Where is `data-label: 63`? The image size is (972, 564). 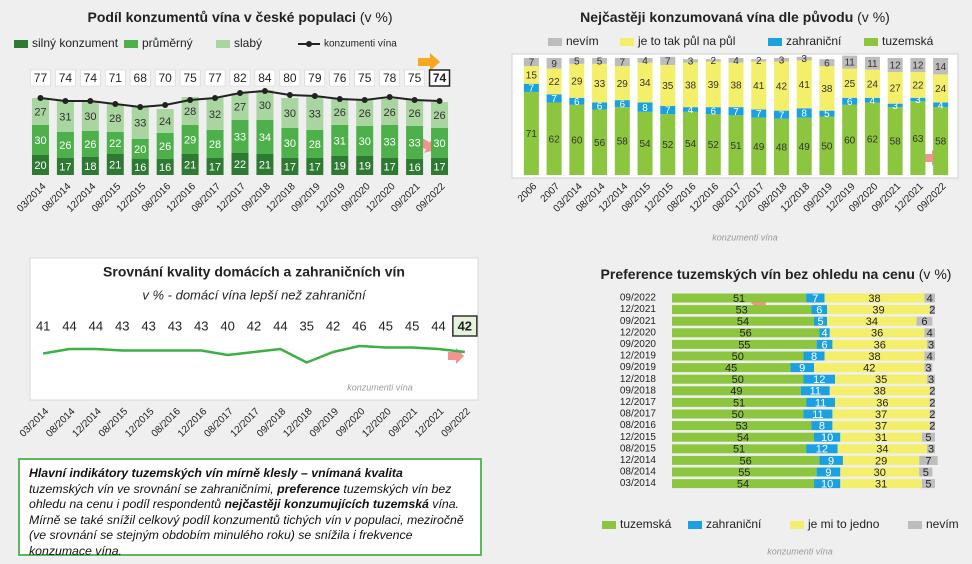
data-label: 63 is located at coordinates (918, 139).